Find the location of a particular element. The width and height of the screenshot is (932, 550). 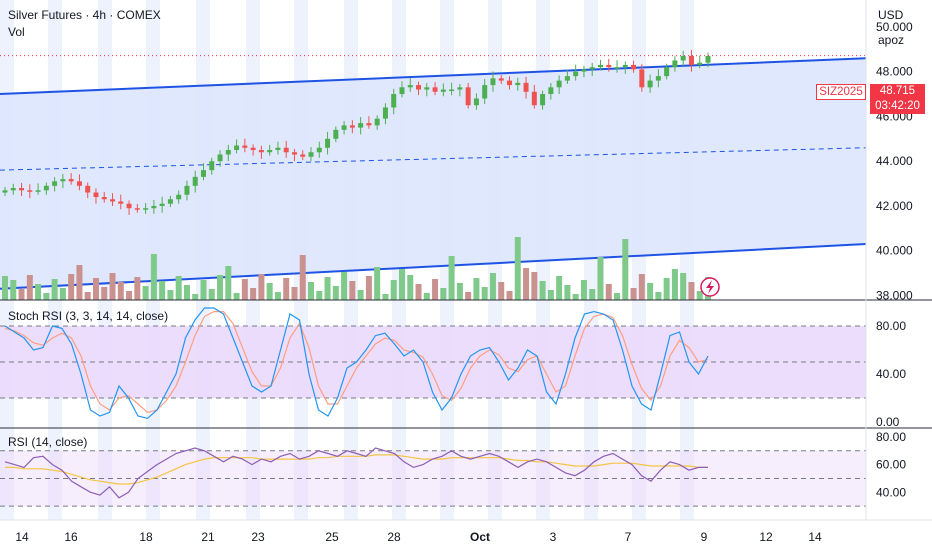

price-axis-tick: 44.000 is located at coordinates (894, 161).